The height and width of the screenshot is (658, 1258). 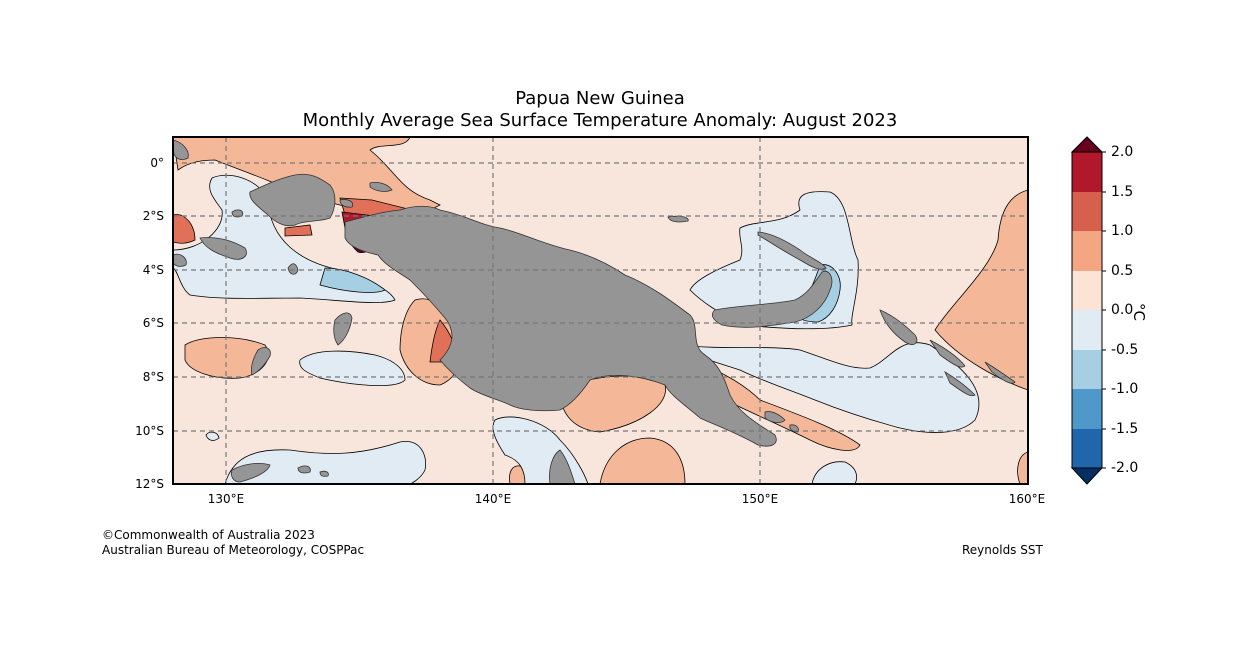 What do you see at coordinates (760, 499) in the screenshot?
I see `lon-tick-label: 150°E` at bounding box center [760, 499].